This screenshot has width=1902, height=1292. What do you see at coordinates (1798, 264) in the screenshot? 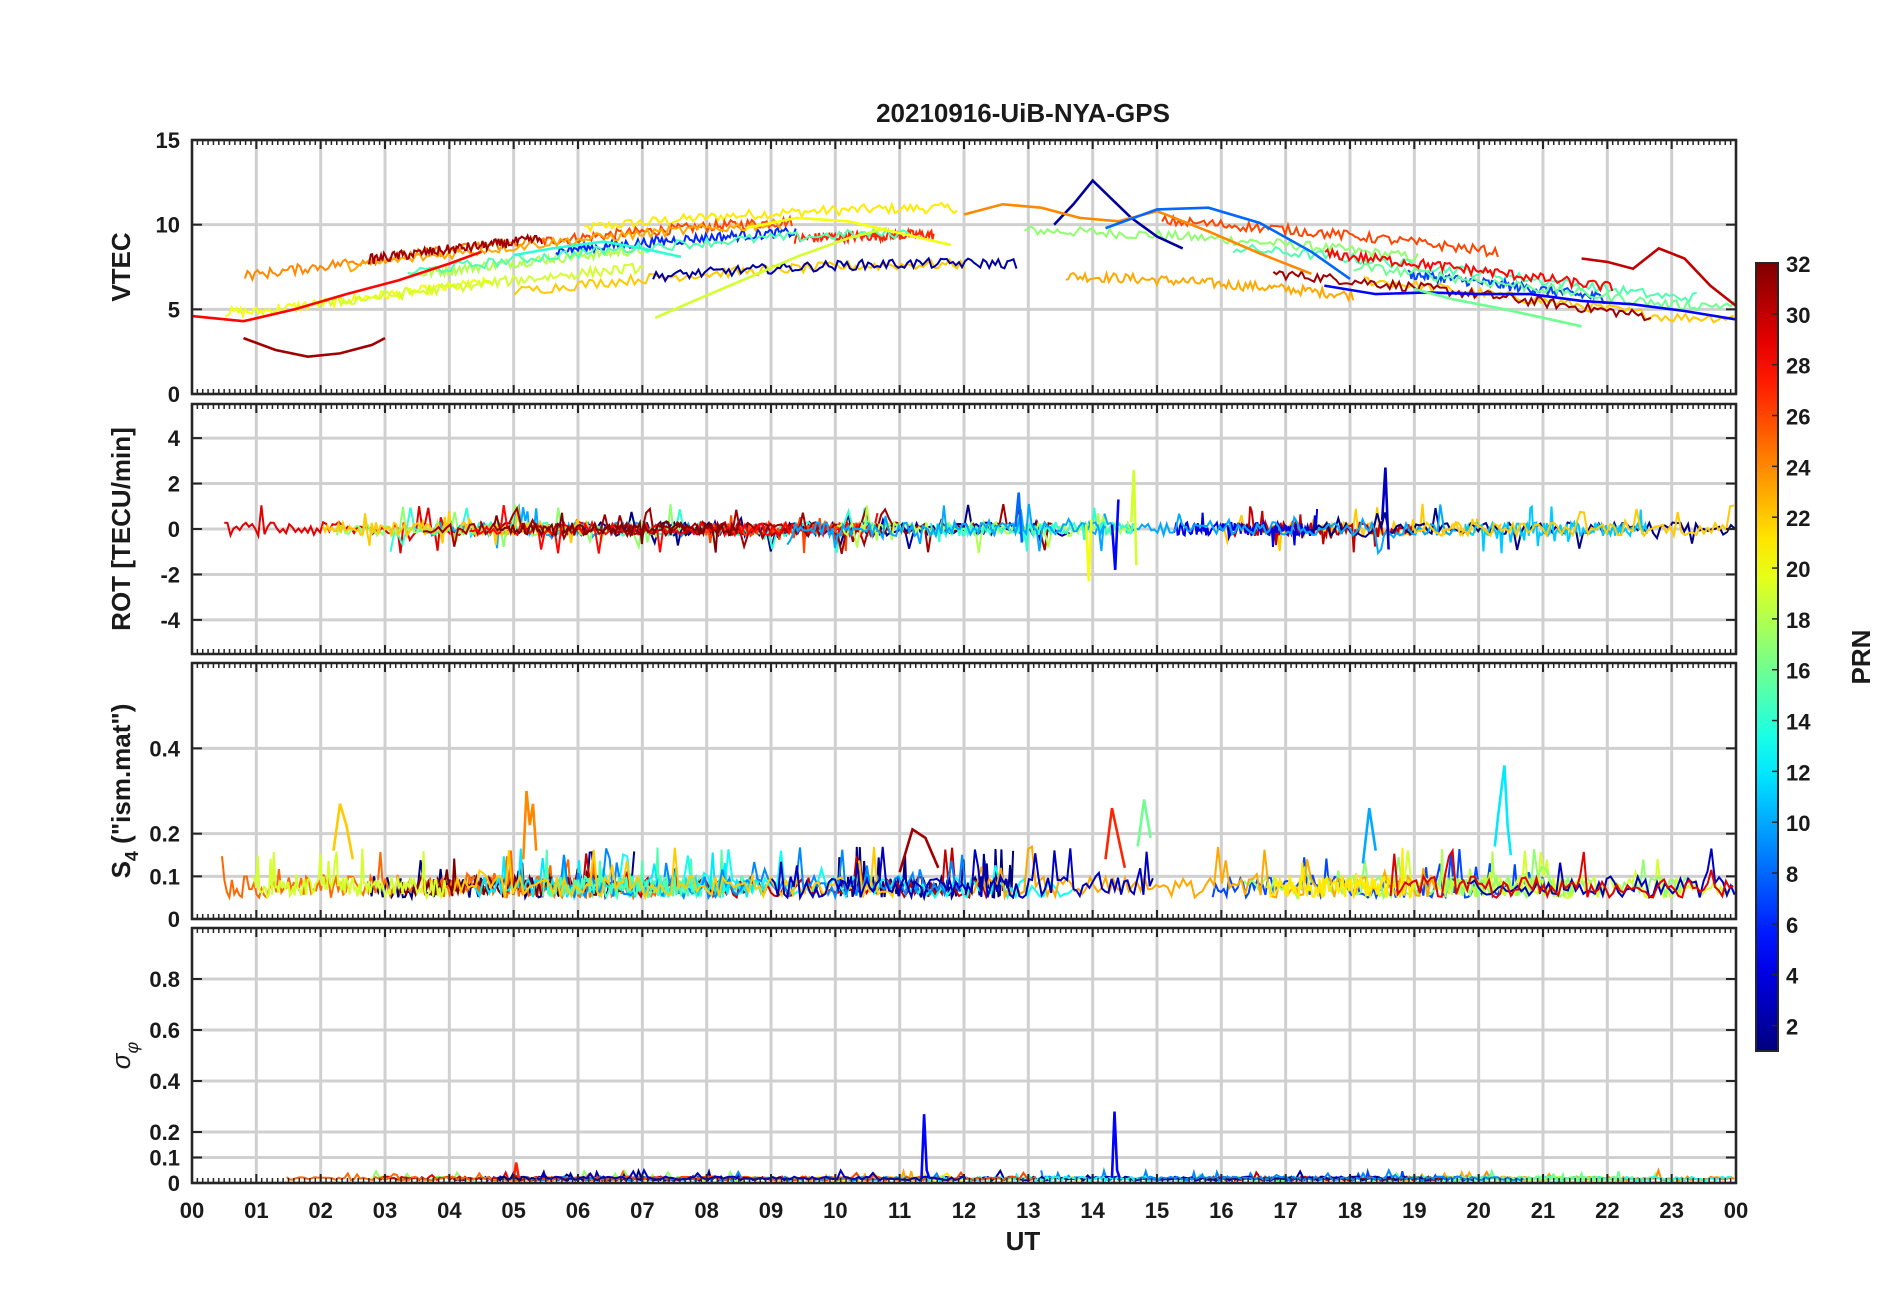
I see `colorbar-tick-label: 32` at bounding box center [1798, 264].